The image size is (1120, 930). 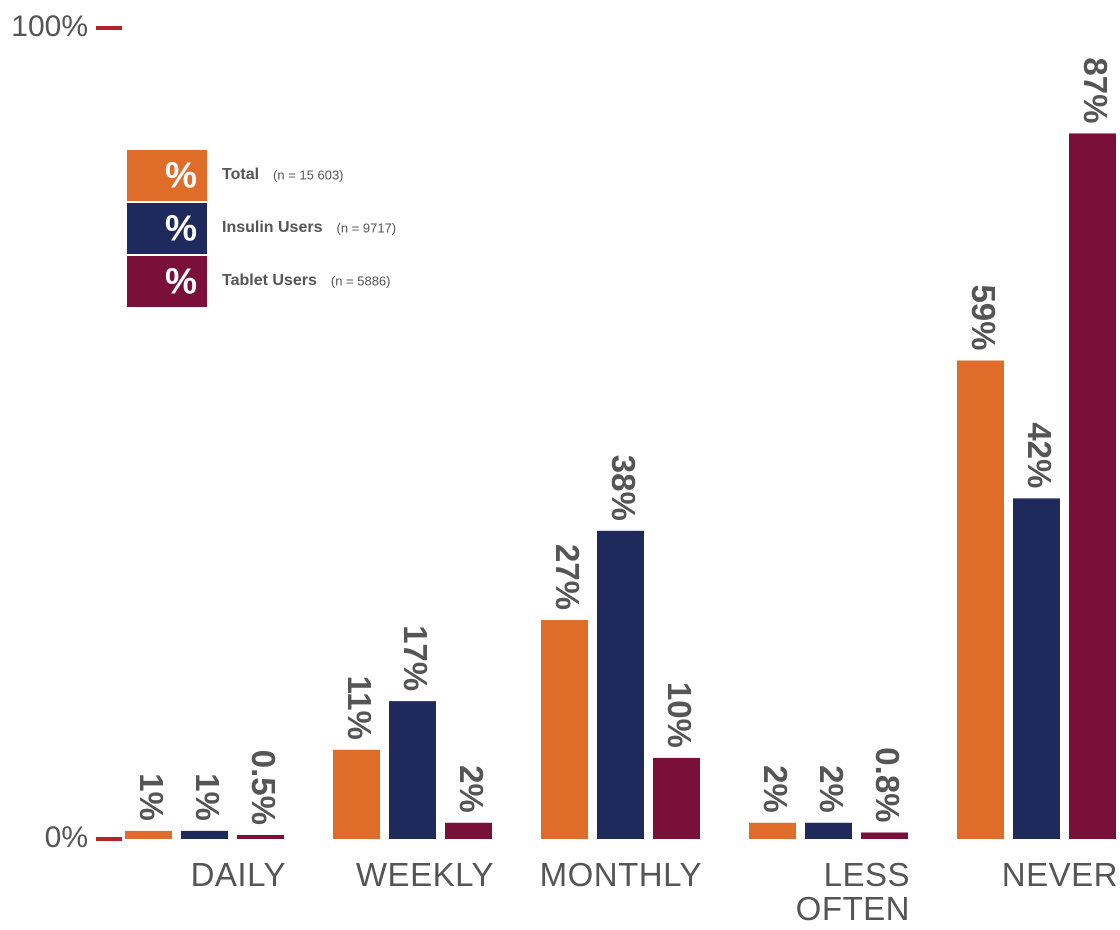 I want to click on x-tick-label: MONTHLY, so click(x=620, y=874).